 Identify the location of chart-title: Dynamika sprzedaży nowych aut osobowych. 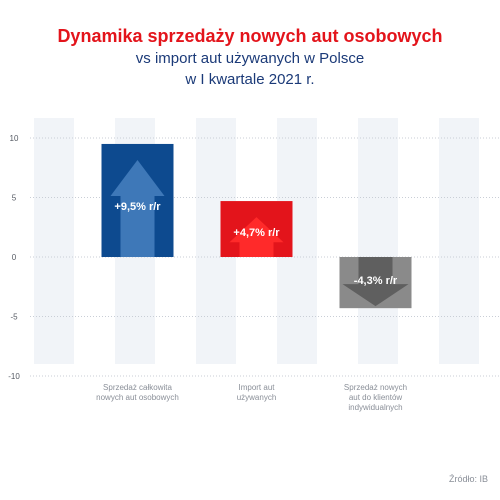
(250, 36).